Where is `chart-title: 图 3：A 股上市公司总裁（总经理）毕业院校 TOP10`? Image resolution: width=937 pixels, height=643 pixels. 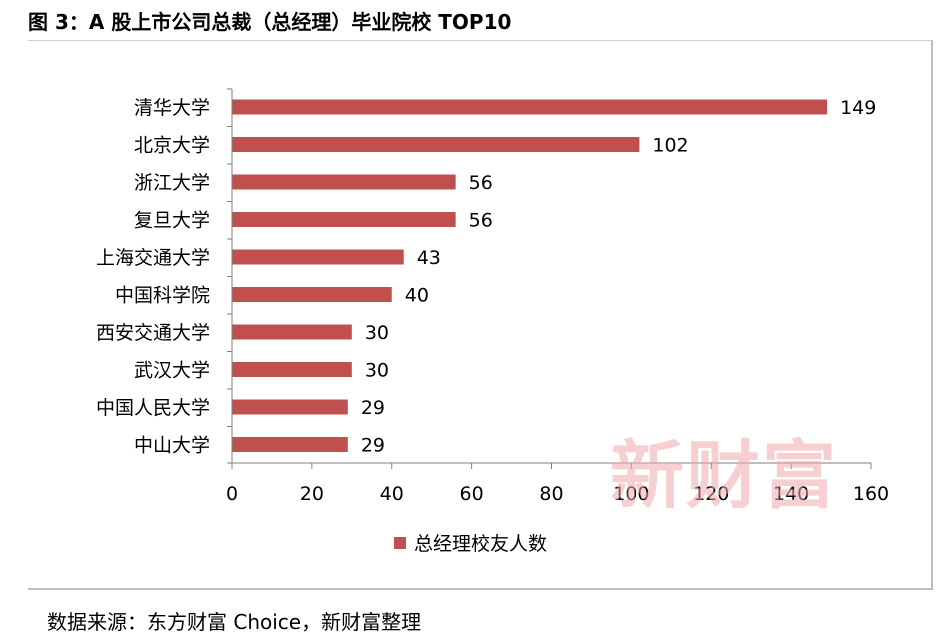 chart-title: 图 3：A 股上市公司总裁（总经理）毕业院校 TOP10 is located at coordinates (270, 22).